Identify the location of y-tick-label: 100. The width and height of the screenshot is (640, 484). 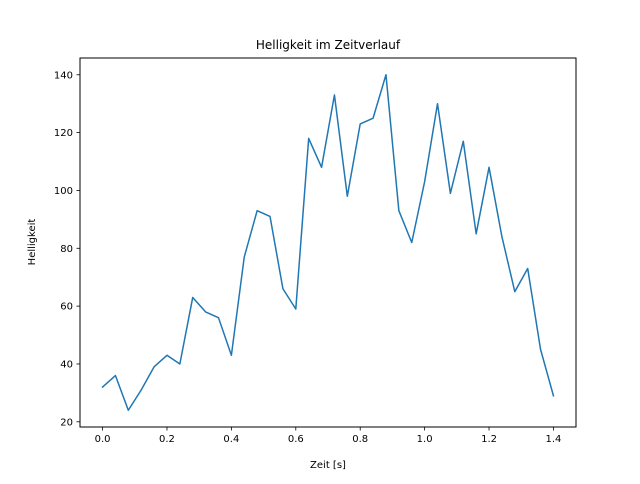
(63, 191).